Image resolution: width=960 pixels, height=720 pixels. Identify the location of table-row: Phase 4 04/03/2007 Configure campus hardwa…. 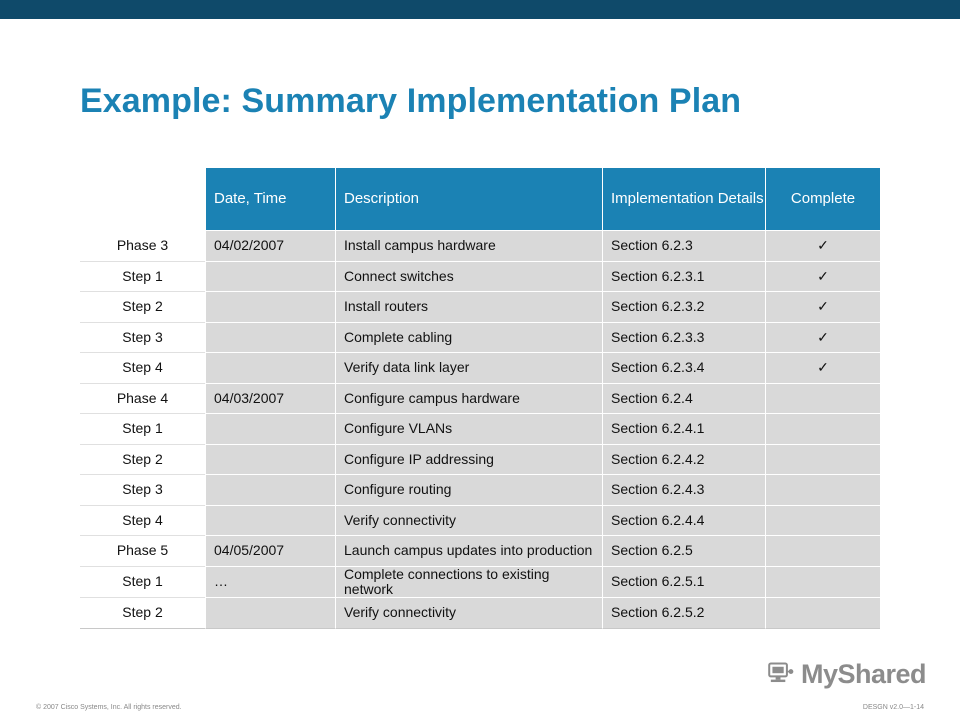
(480, 398).